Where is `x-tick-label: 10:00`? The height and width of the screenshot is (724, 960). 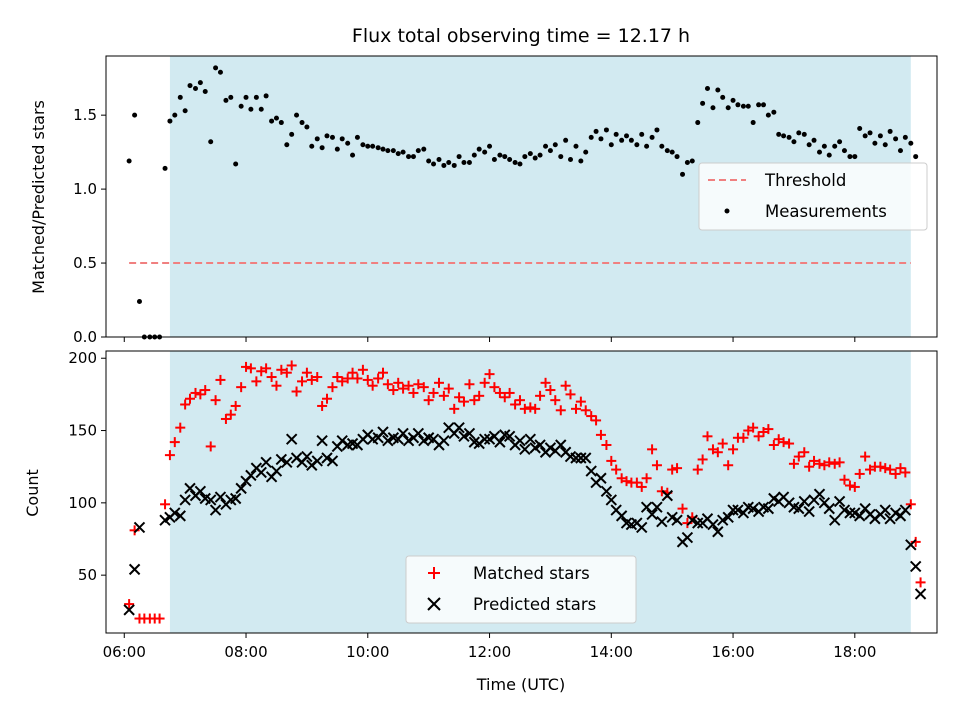
x-tick-label: 10:00 is located at coordinates (367, 652).